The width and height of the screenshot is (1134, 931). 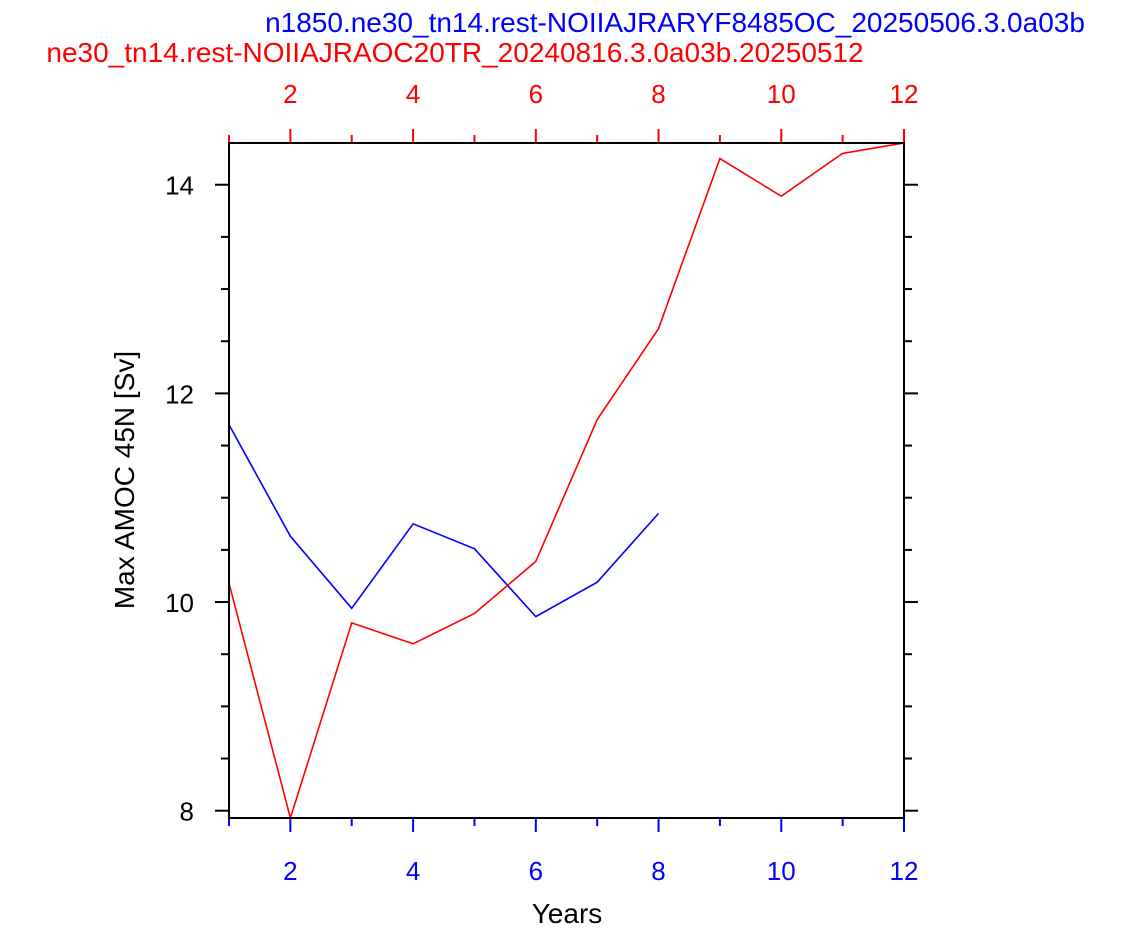 What do you see at coordinates (781, 871) in the screenshot?
I see `x-bottom-tick-label: 10` at bounding box center [781, 871].